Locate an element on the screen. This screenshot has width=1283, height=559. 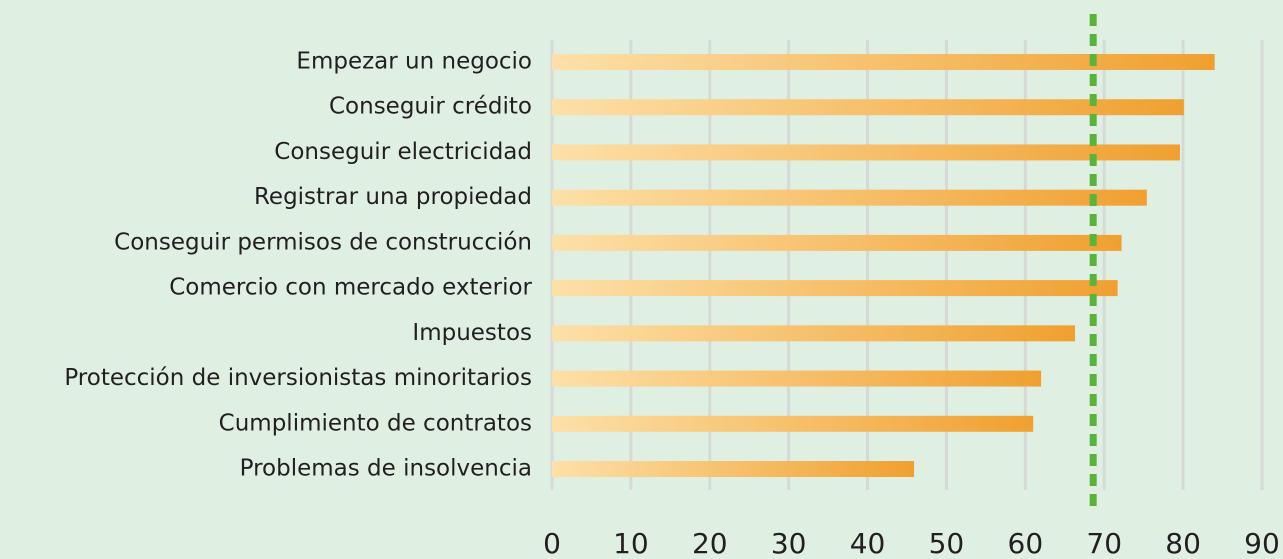
x-tick-label: 80 is located at coordinates (1183, 543).